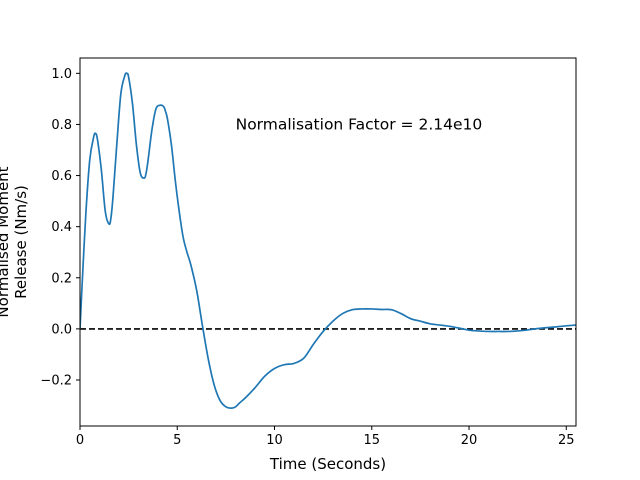 The image size is (640, 480). Describe the element at coordinates (61, 74) in the screenshot. I see `y-tick-label: 1.0` at that location.